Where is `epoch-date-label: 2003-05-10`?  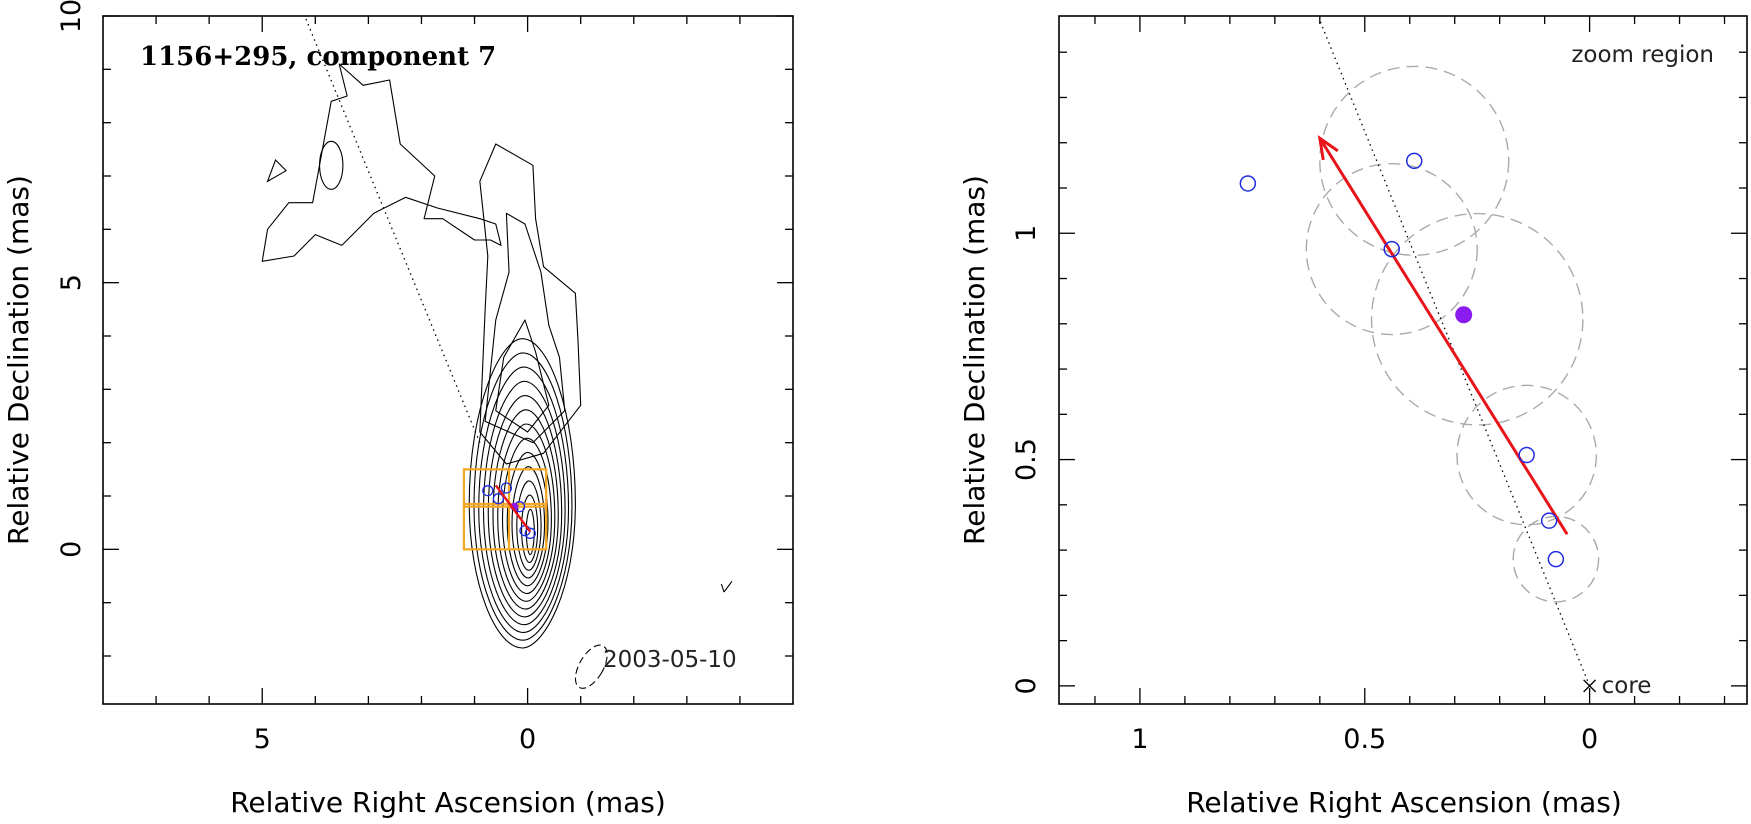
epoch-date-label: 2003-05-10 is located at coordinates (670, 660).